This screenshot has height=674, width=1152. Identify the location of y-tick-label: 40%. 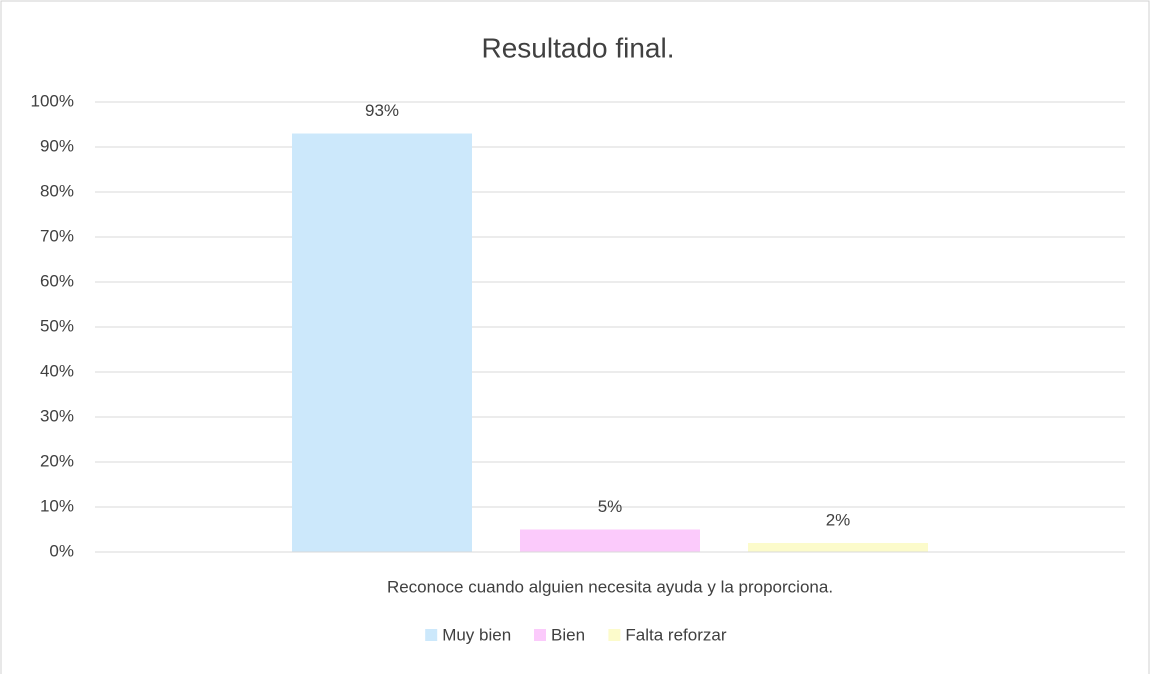
(57, 370).